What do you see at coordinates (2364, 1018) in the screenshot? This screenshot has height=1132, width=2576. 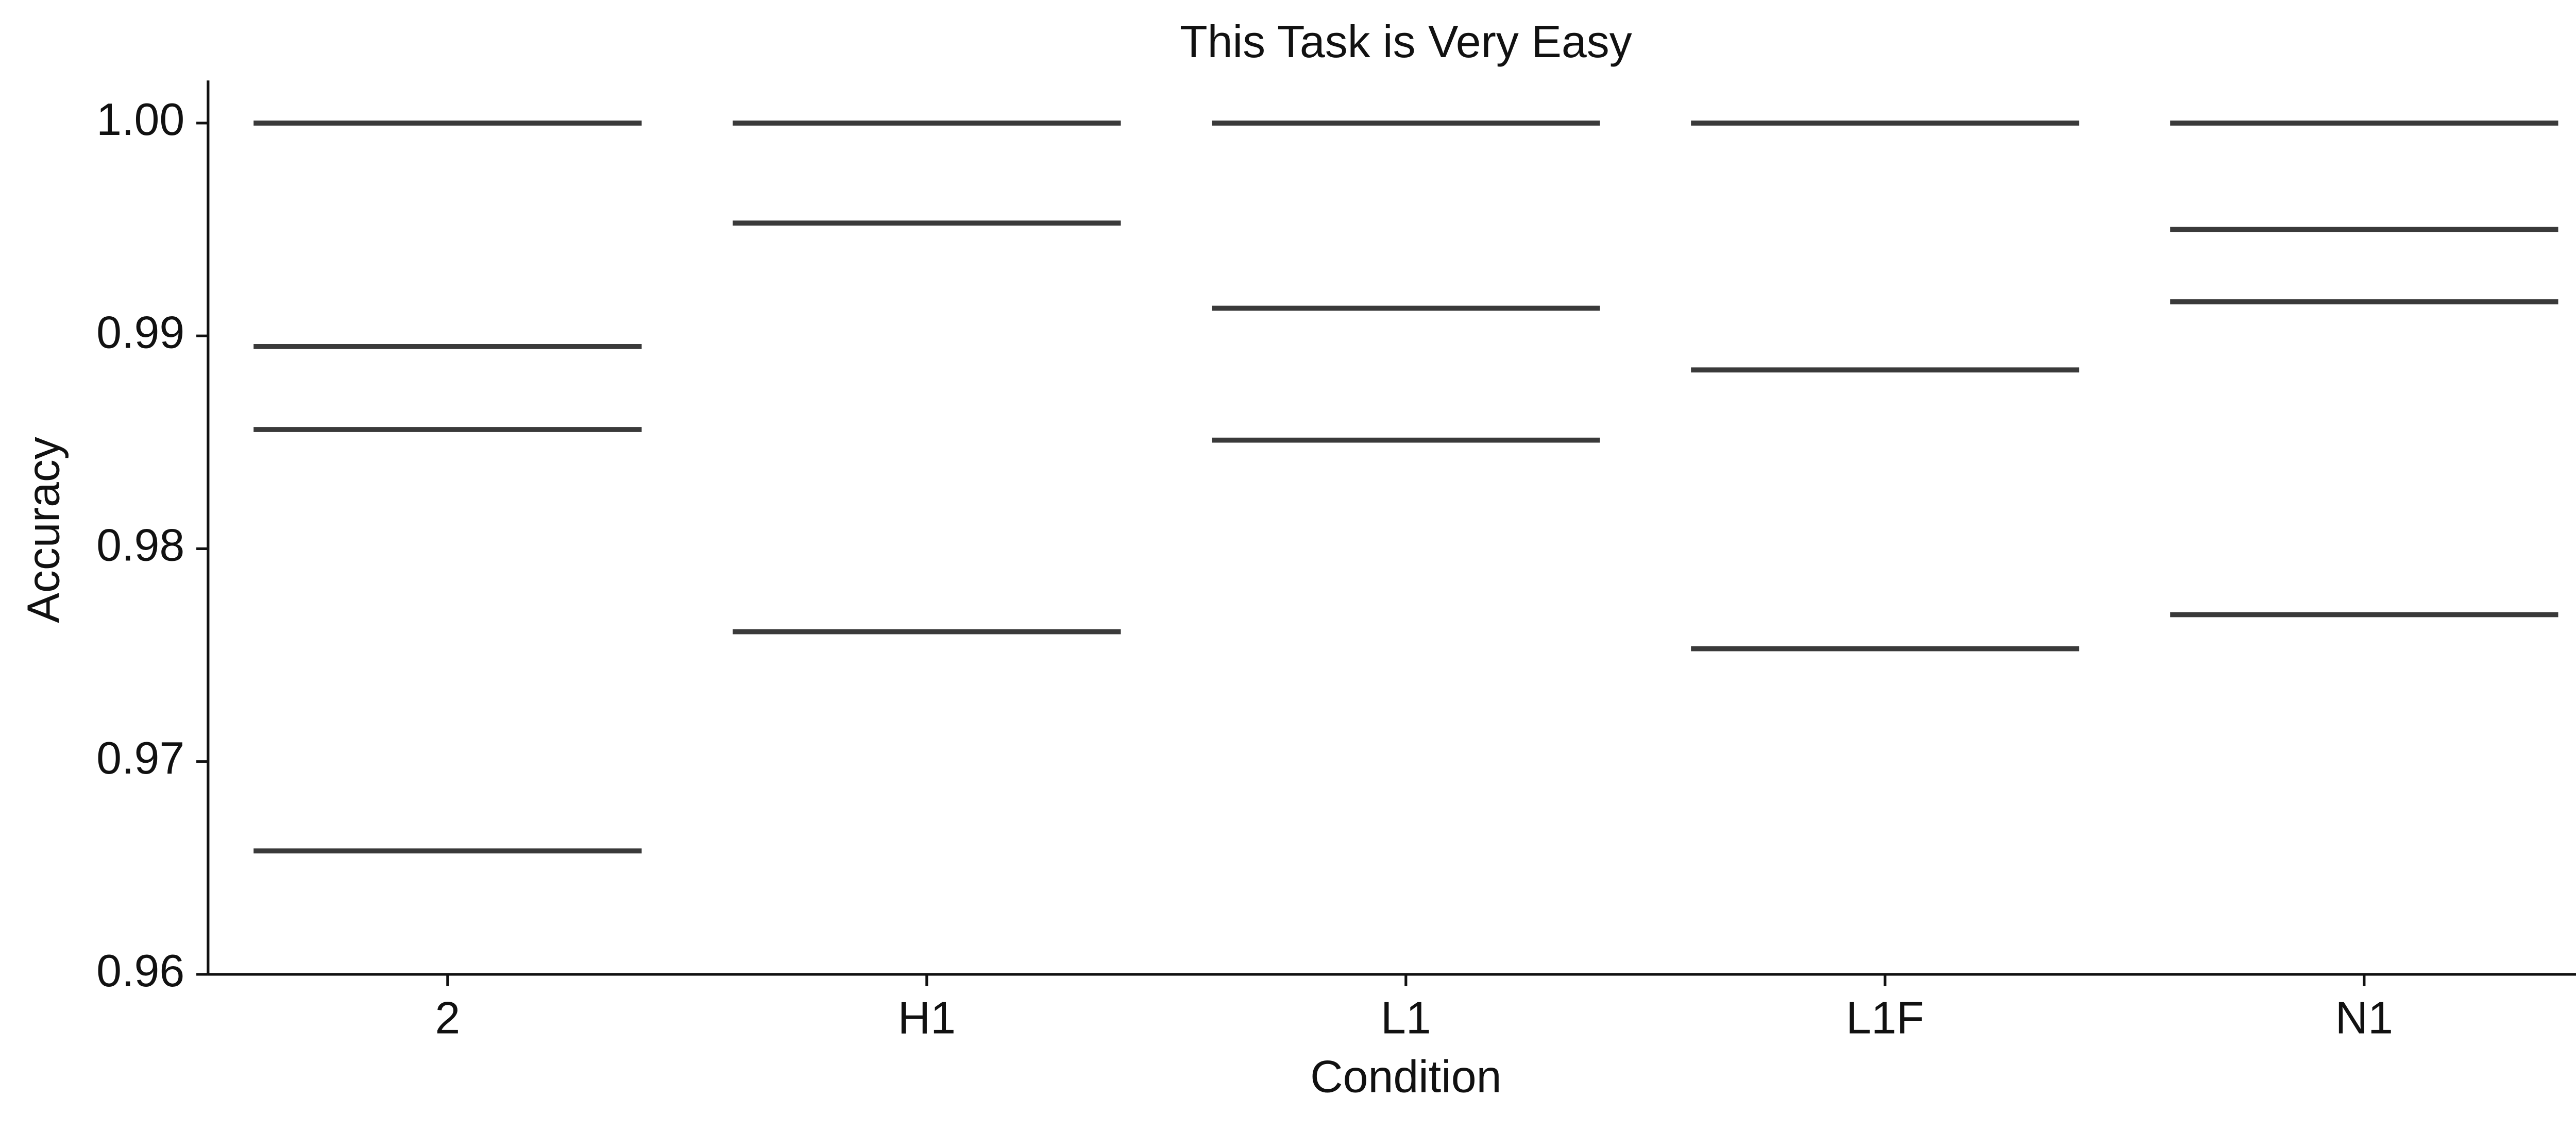 I see `x-tick-label: N1` at bounding box center [2364, 1018].